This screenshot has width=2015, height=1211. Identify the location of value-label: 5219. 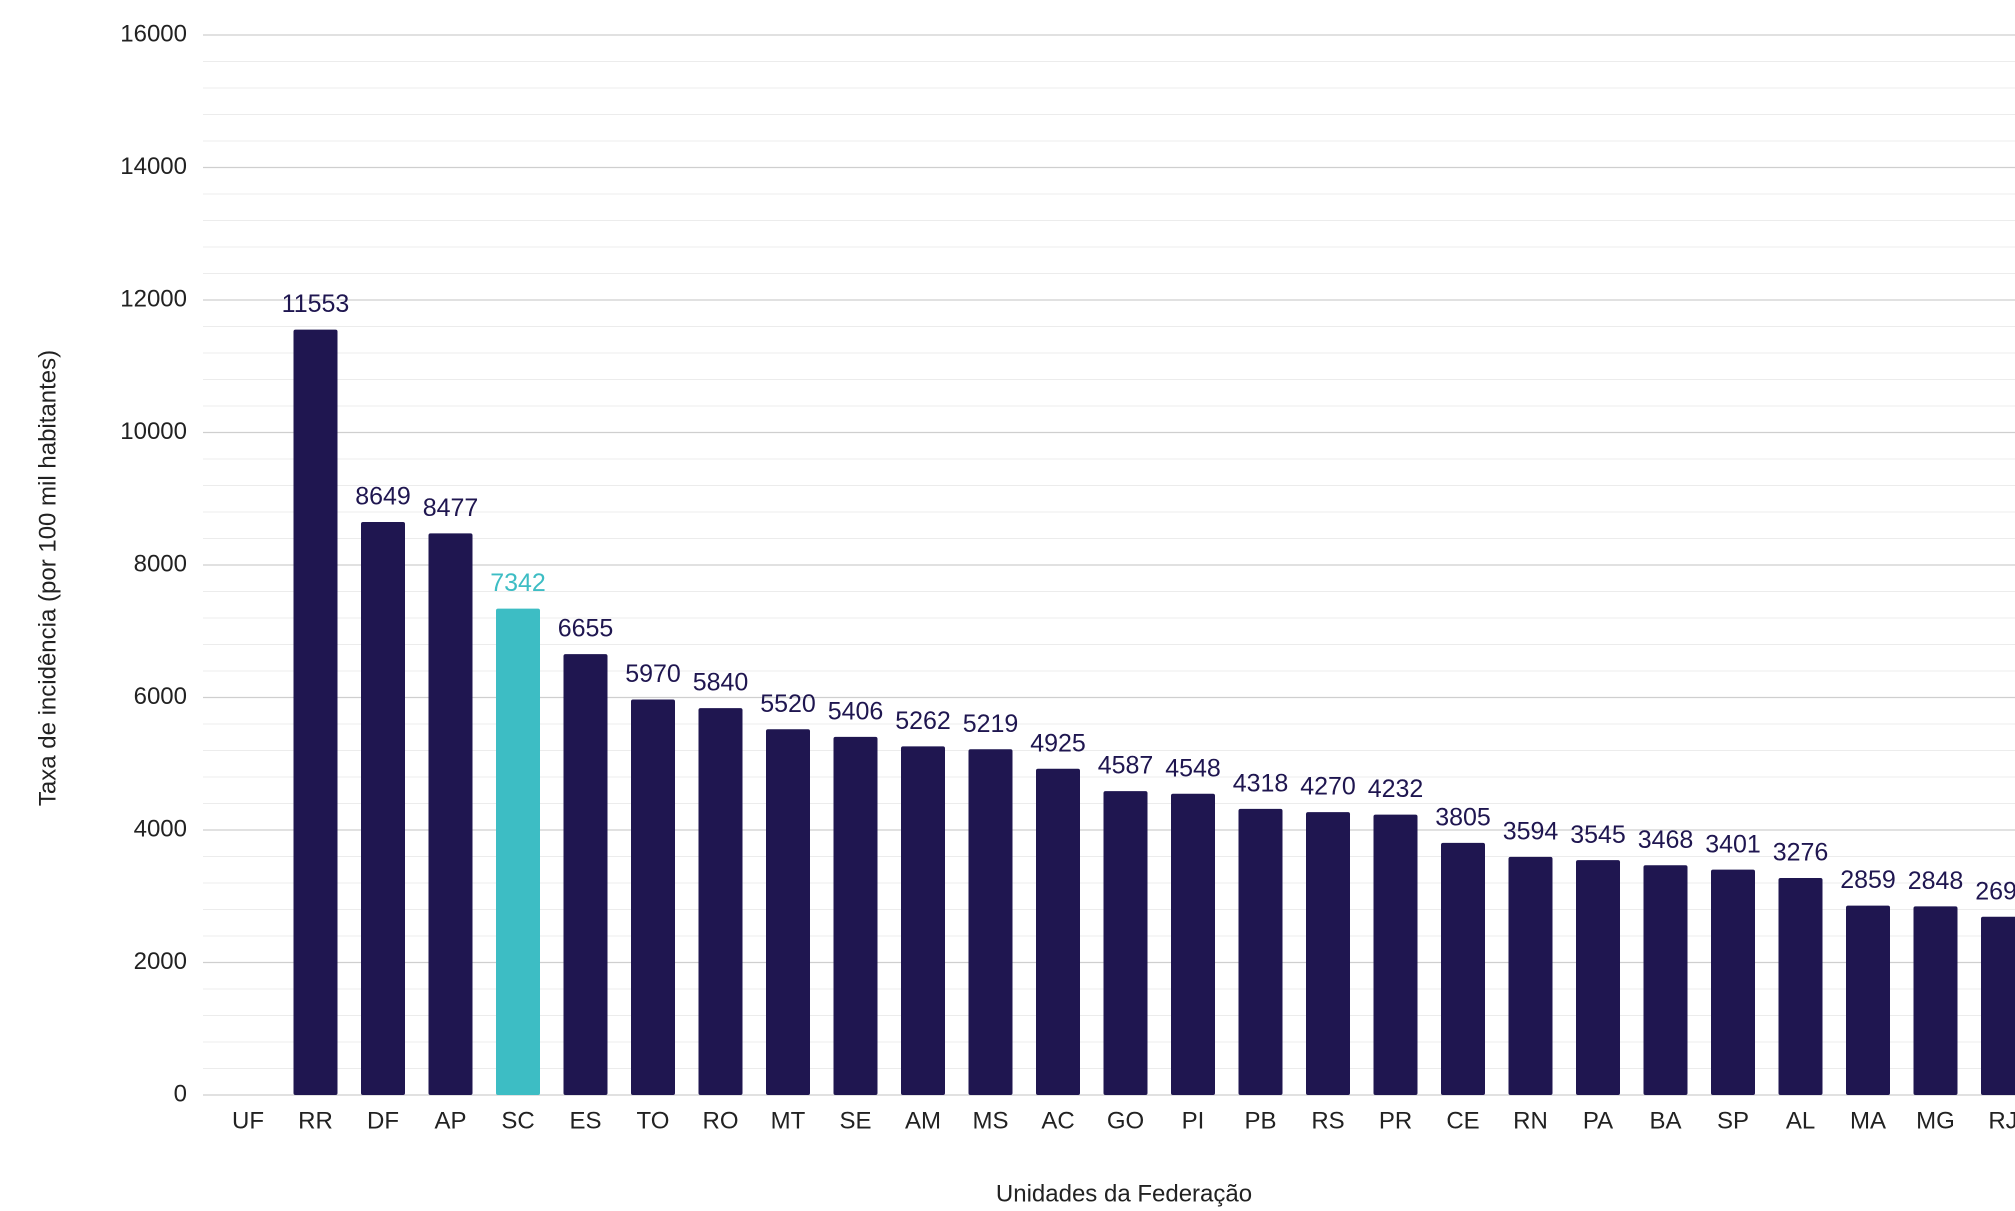
(991, 724).